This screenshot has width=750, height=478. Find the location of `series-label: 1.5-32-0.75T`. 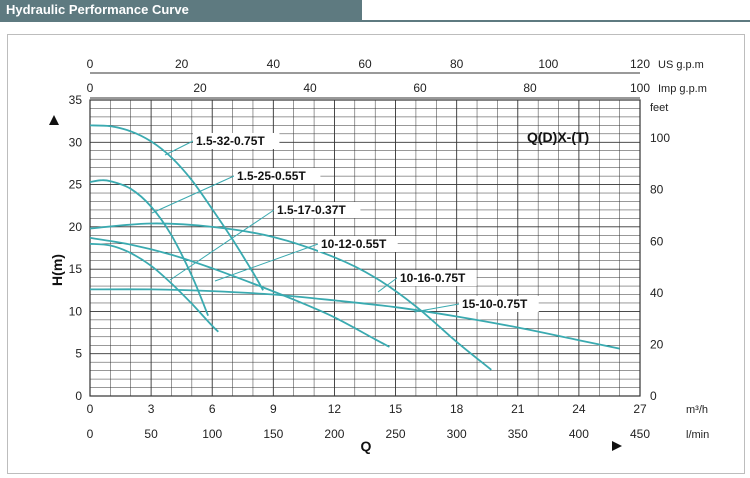

series-label: 1.5-32-0.75T is located at coordinates (230, 141).